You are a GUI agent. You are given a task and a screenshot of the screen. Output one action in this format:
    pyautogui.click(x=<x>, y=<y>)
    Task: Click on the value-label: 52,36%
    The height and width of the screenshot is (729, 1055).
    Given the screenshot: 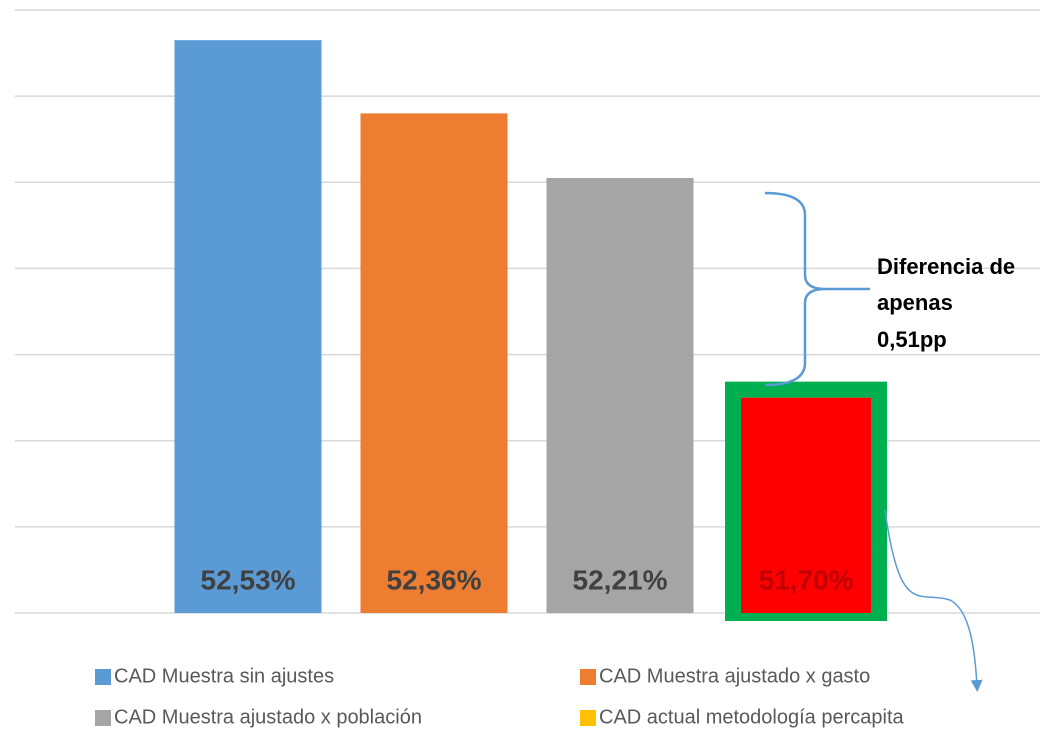 What is the action you would take?
    pyautogui.click(x=434, y=579)
    